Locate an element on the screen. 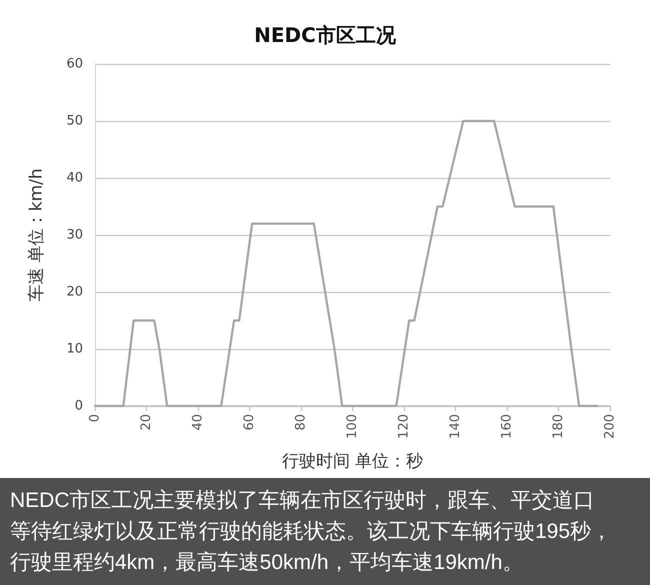  x-tick-label: 120 is located at coordinates (404, 426).